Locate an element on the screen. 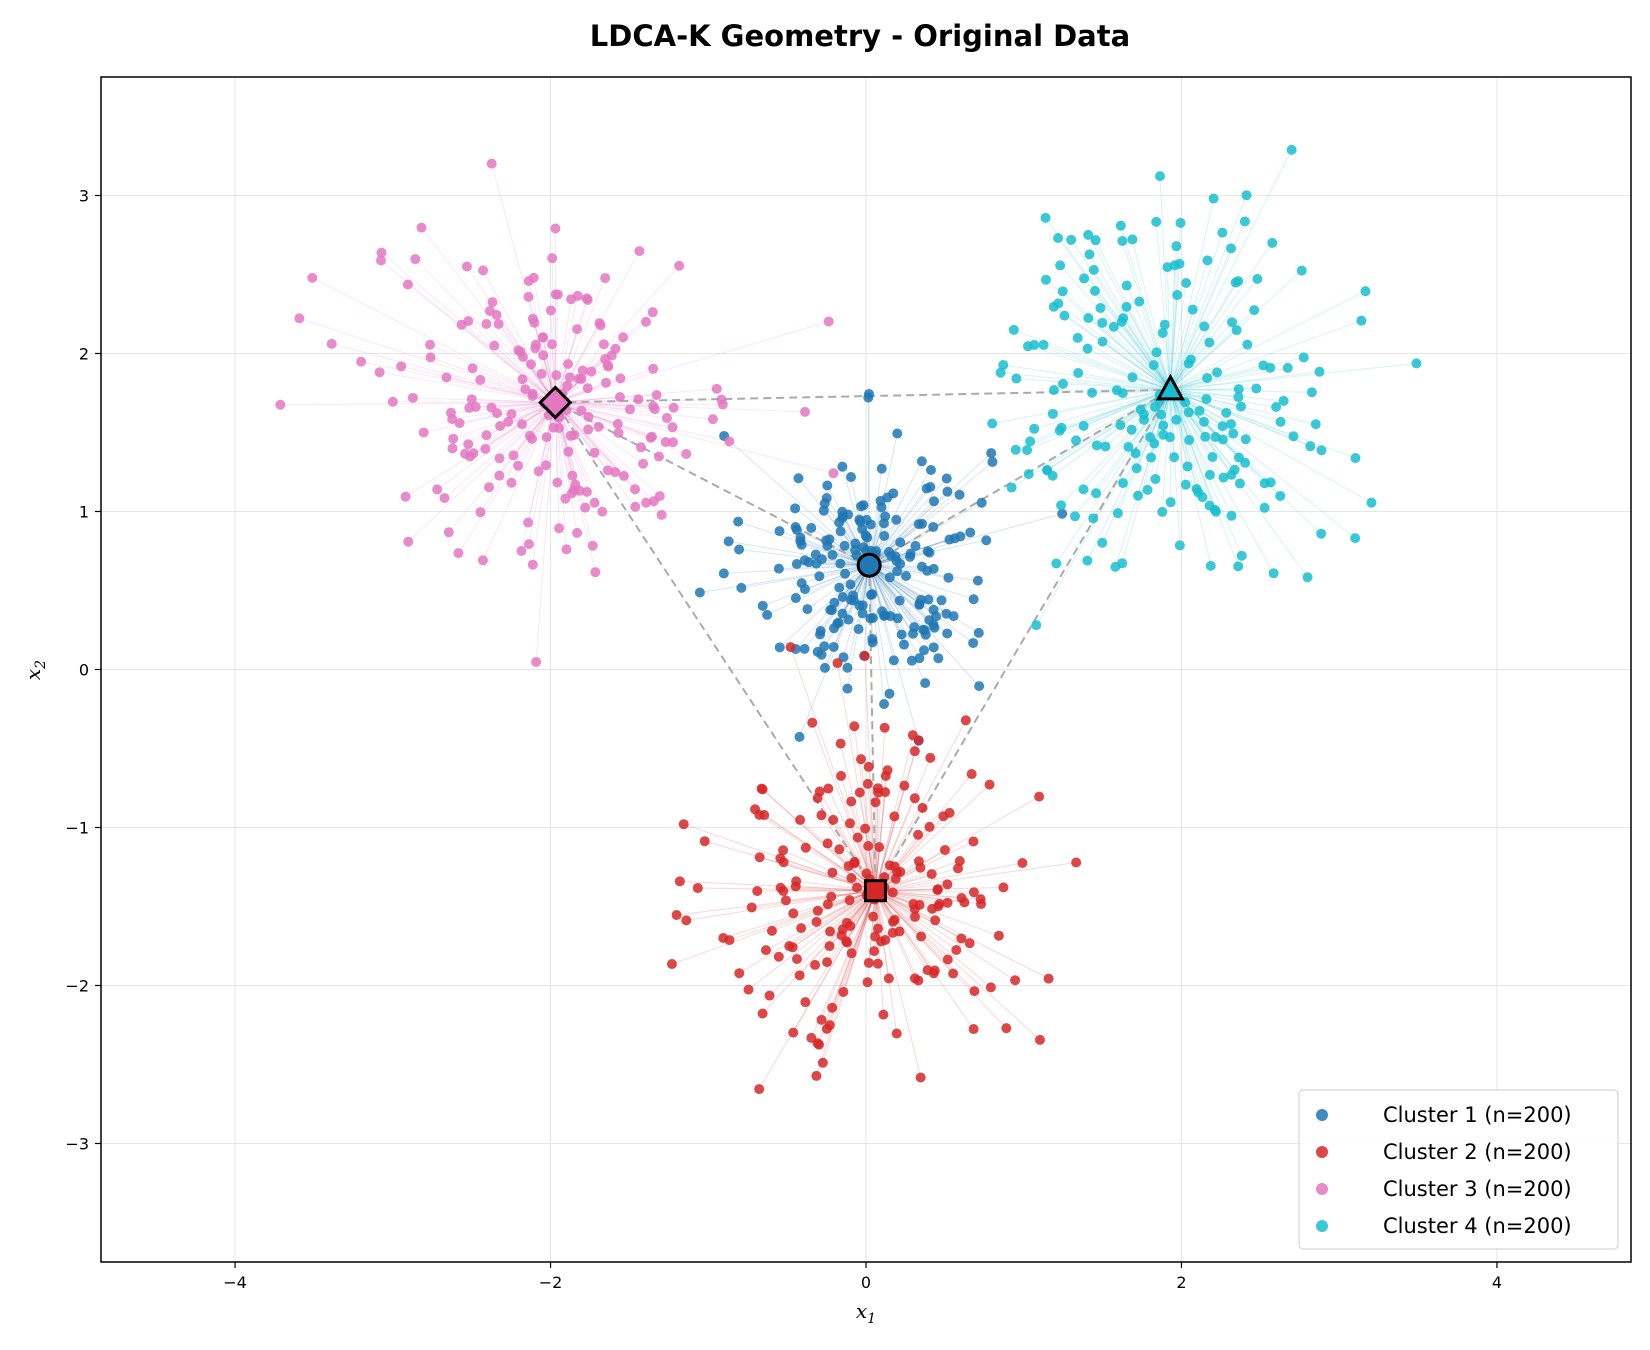 The image size is (1650, 1350). centroid-connection-line is located at coordinates (712, 484).